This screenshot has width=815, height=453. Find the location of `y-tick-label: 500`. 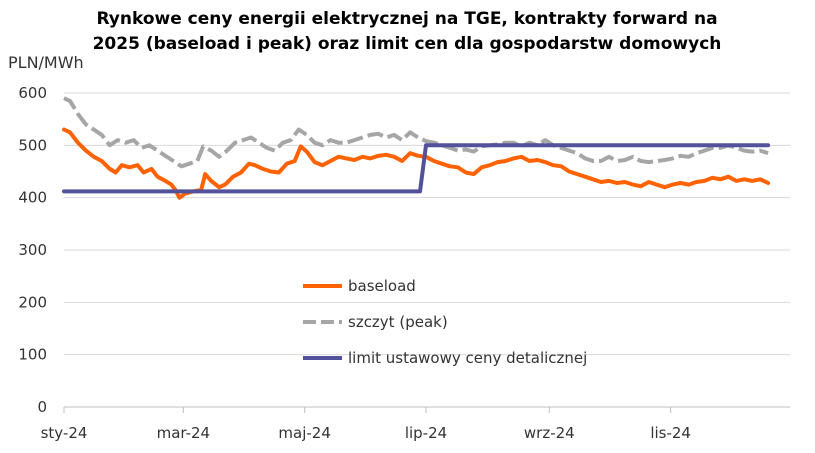

y-tick-label: 500 is located at coordinates (32, 145).